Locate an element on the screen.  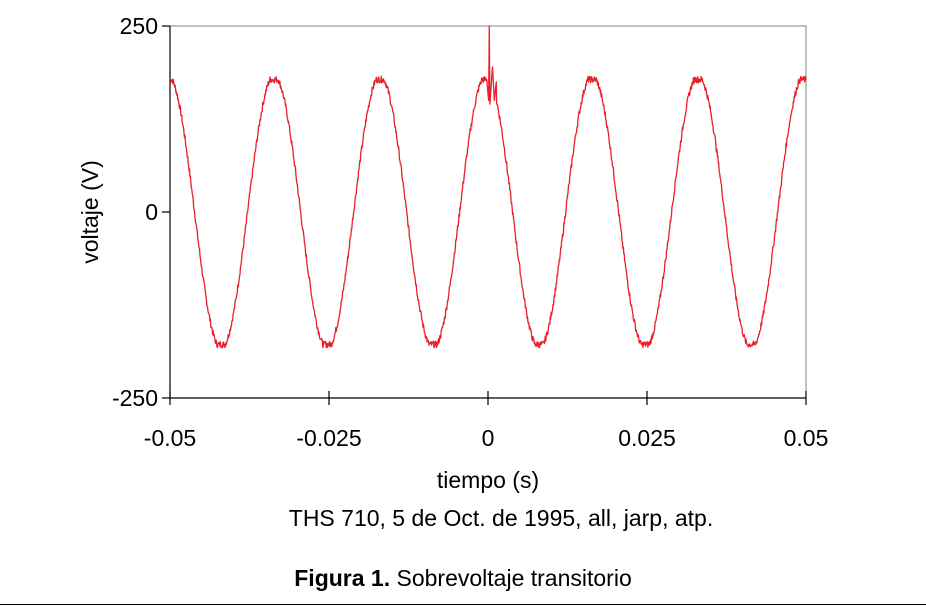
figure-caption: Figura 1. Sobrevoltaje transitorio is located at coordinates (463, 578).